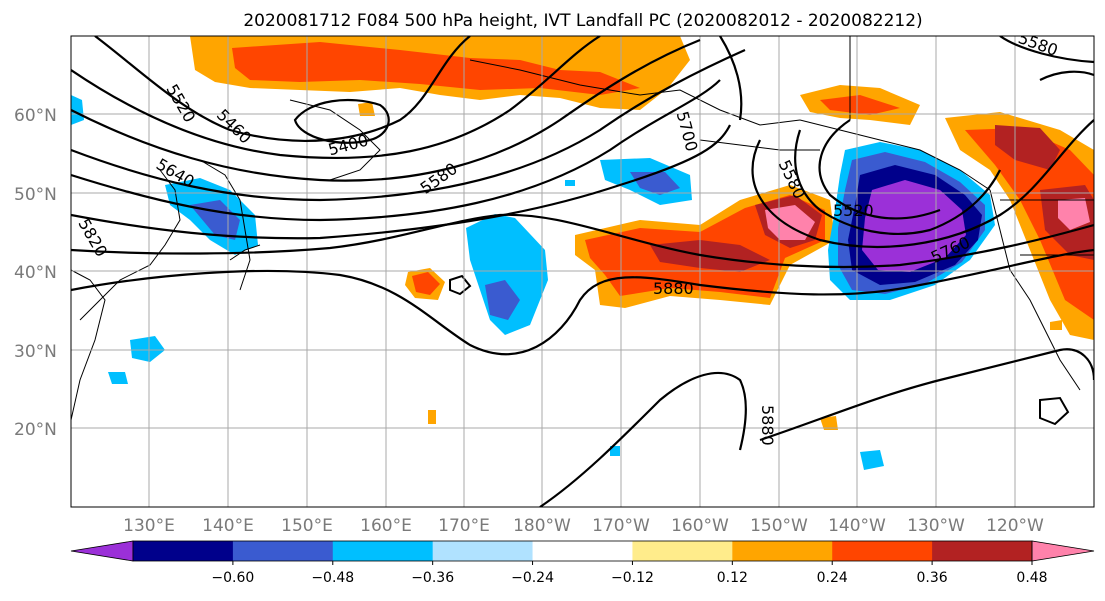 The width and height of the screenshot is (1105, 601). I want to click on colorbar-frame, so click(582, 551).